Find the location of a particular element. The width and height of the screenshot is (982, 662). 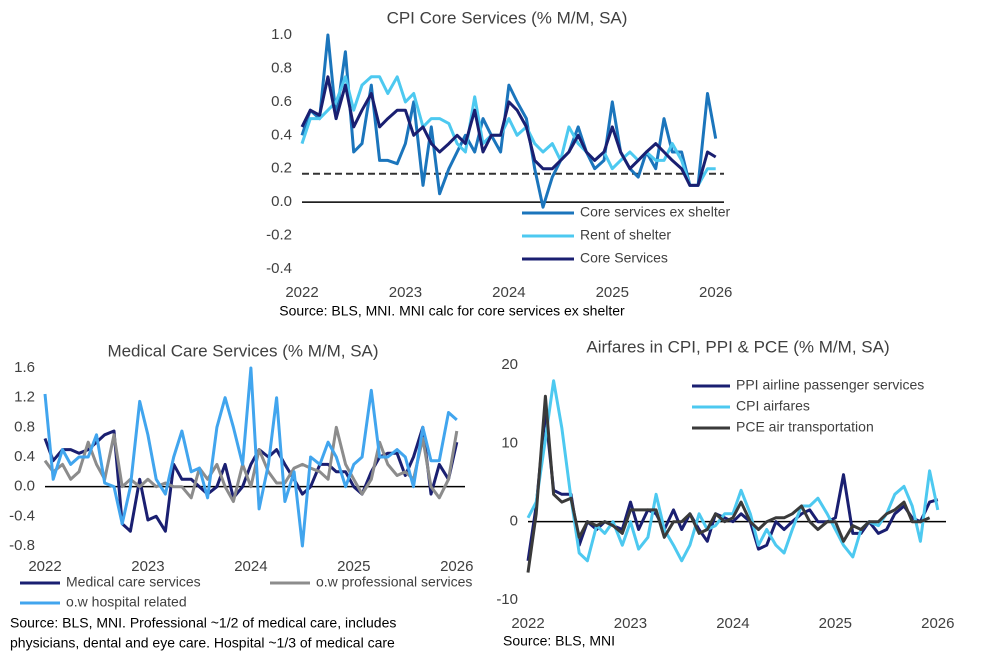

y-tick-label: -0.8 is located at coordinates (22, 545).